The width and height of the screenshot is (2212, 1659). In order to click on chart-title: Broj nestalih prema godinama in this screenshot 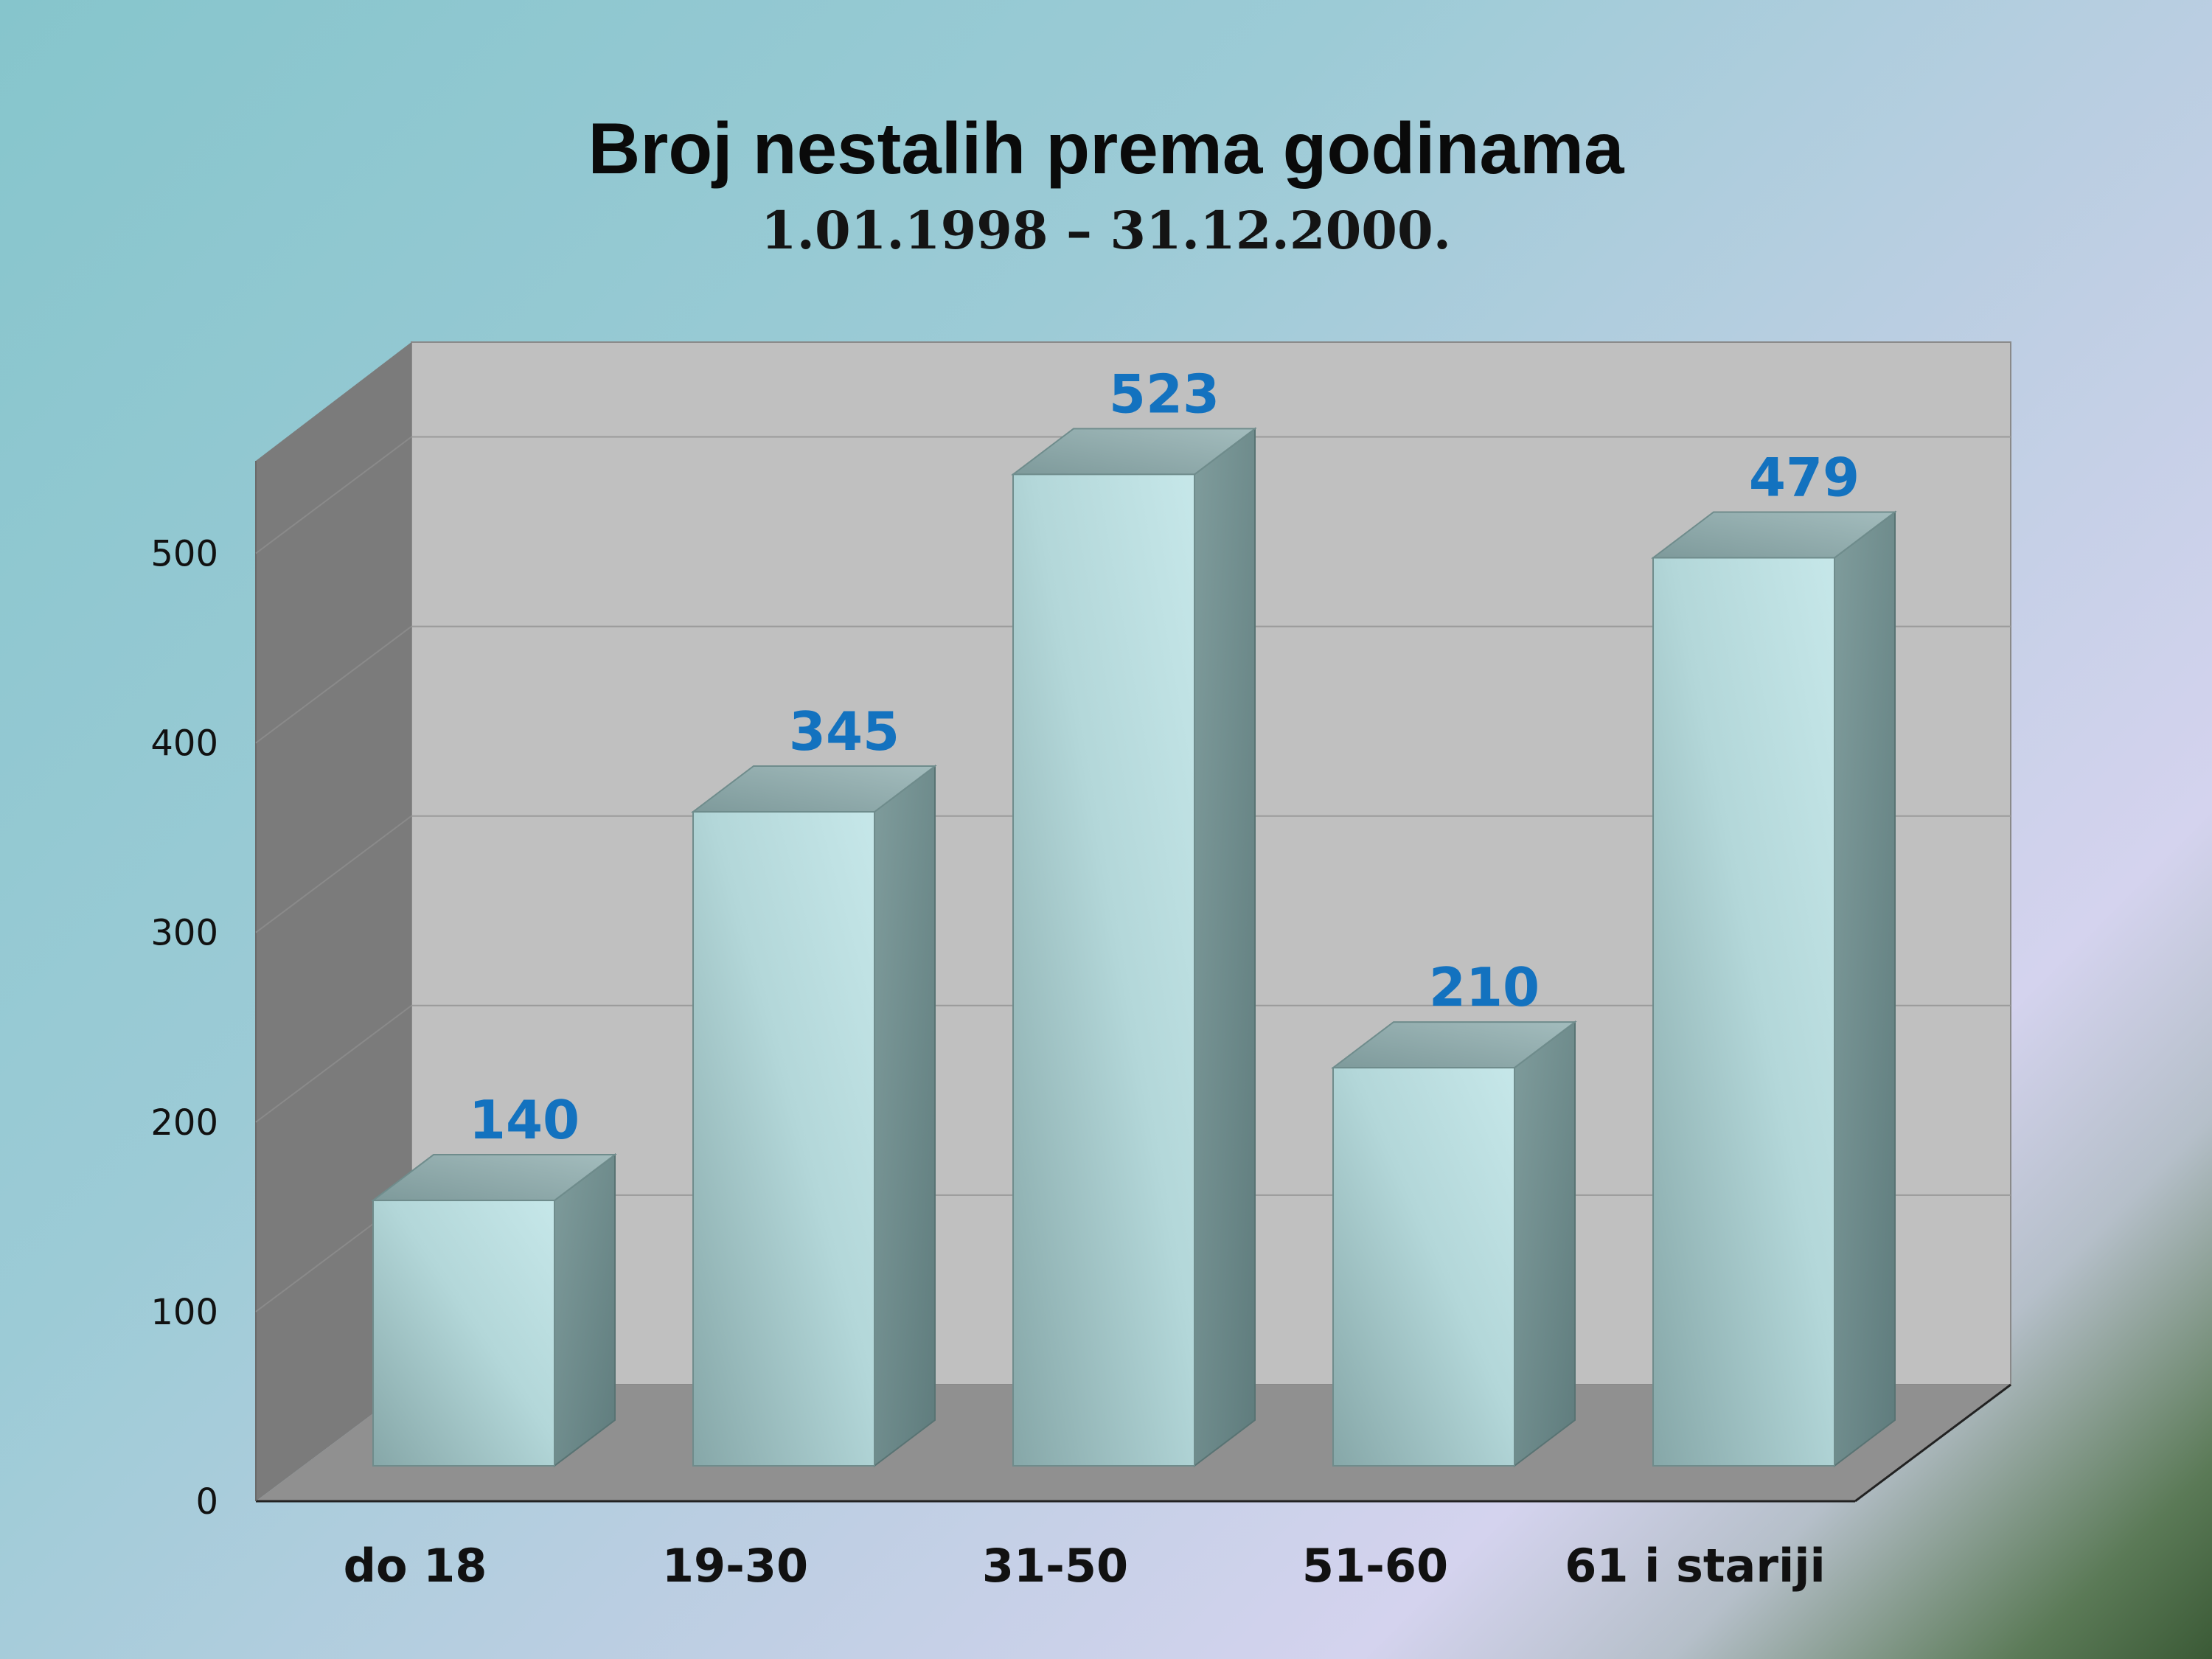, I will do `click(1106, 148)`.